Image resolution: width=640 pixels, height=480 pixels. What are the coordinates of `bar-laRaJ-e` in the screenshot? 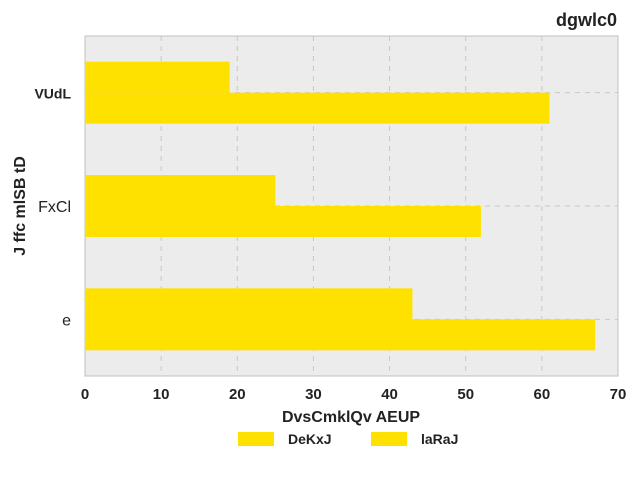 It's located at (340, 335).